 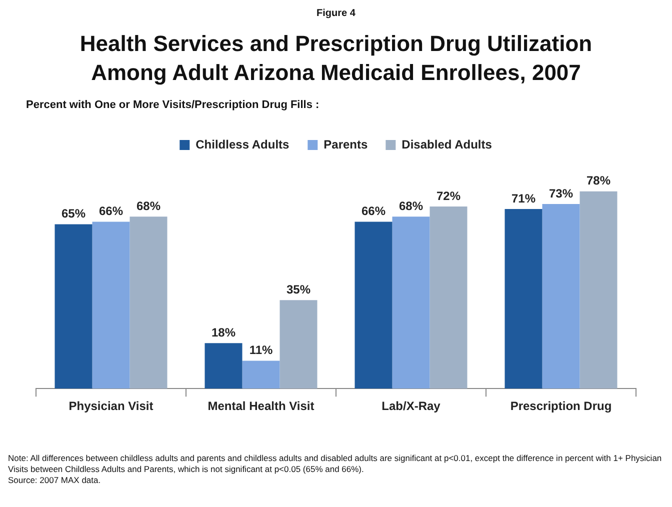 I want to click on x-tick-label: Mental Health Visit, so click(x=261, y=406).